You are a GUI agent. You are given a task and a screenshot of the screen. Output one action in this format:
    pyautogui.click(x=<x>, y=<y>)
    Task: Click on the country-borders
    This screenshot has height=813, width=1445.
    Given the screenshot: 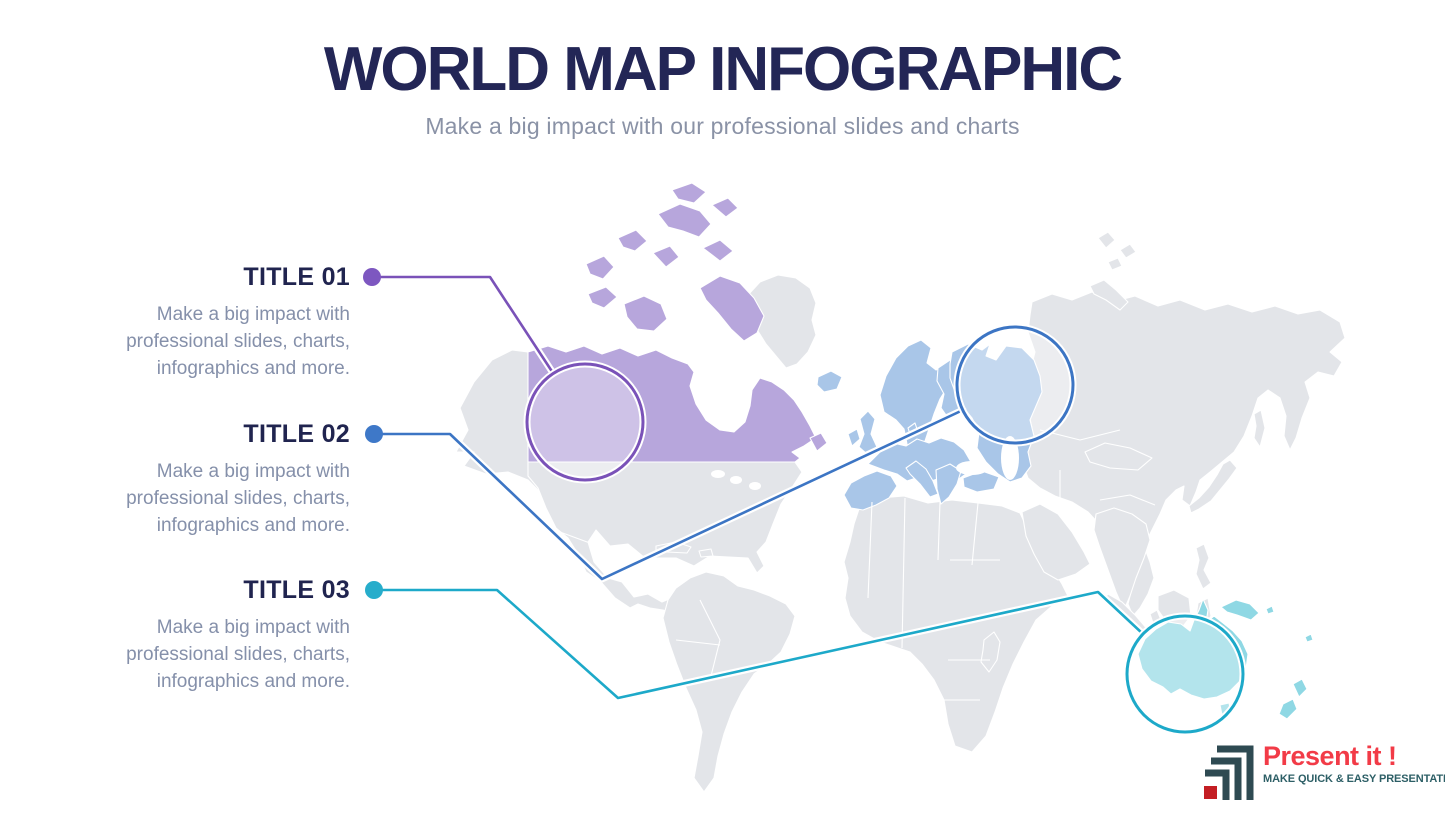 What is the action you would take?
    pyautogui.click(x=857, y=565)
    